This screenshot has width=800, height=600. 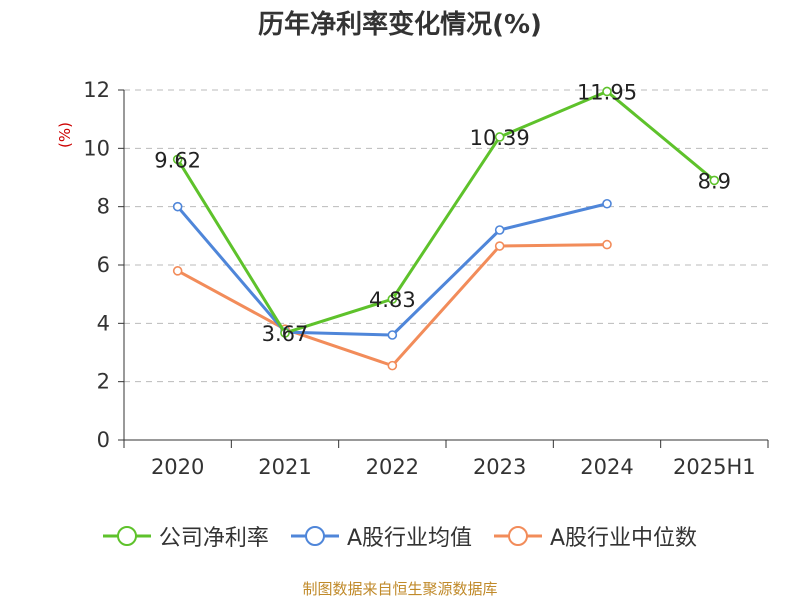 What do you see at coordinates (400, 25) in the screenshot?
I see `chart-title: 历年净利率变化情况(%)` at bounding box center [400, 25].